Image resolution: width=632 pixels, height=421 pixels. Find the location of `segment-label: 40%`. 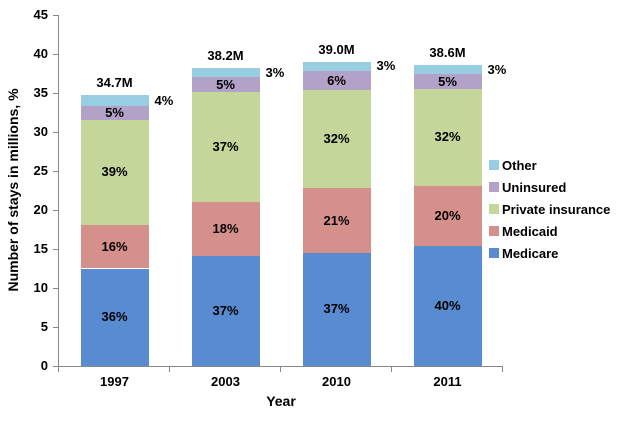

segment-label: 40% is located at coordinates (447, 305).